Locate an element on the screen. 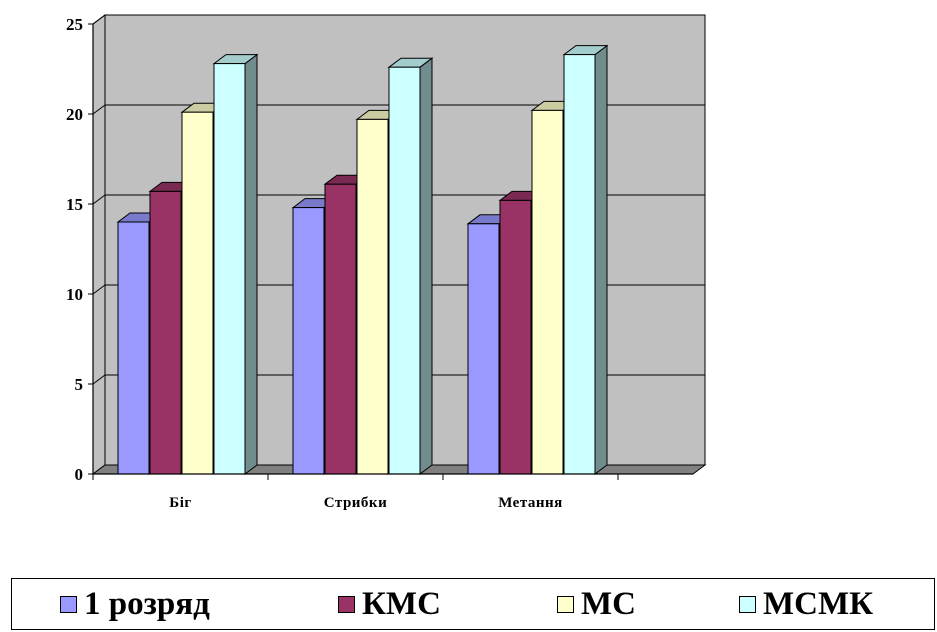 This screenshot has height=632, width=937. chart-legend: 1 розряд КМС МС МСМК is located at coordinates (473, 604).